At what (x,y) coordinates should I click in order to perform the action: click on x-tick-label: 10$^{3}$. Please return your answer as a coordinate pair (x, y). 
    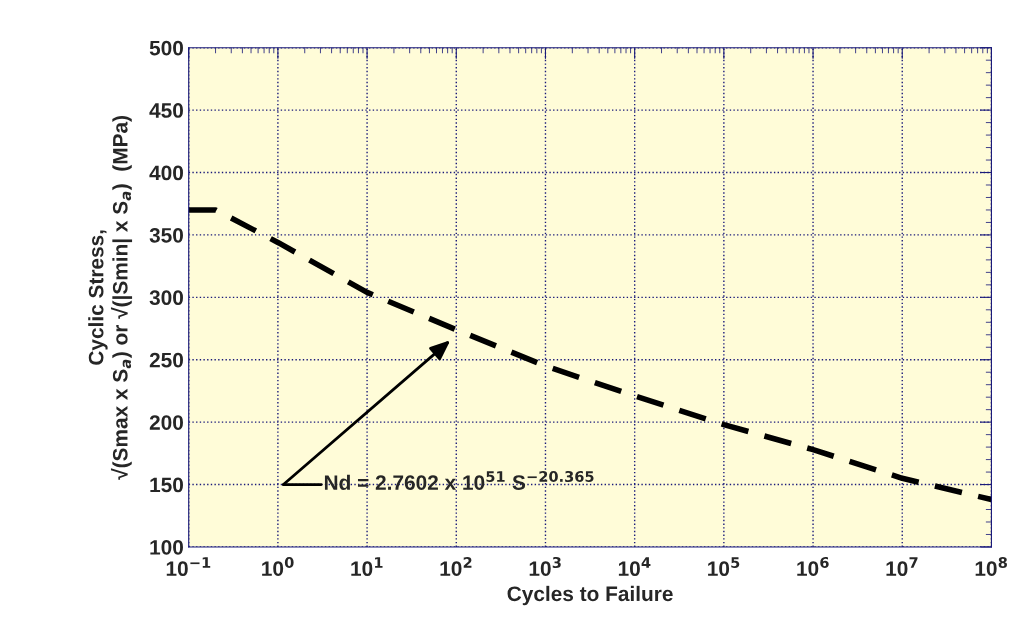
    Looking at the image, I should click on (545, 566).